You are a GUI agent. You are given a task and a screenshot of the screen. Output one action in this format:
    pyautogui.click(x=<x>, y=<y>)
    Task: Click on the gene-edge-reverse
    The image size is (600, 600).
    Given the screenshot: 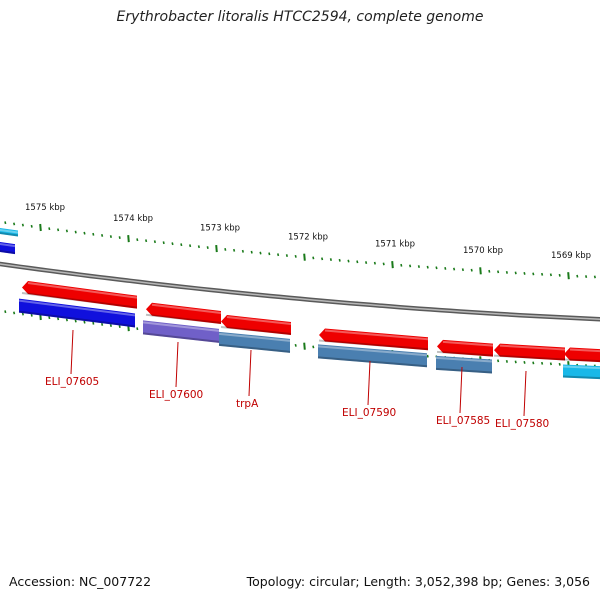 What is the action you would take?
    pyautogui.click(x=581, y=372)
    